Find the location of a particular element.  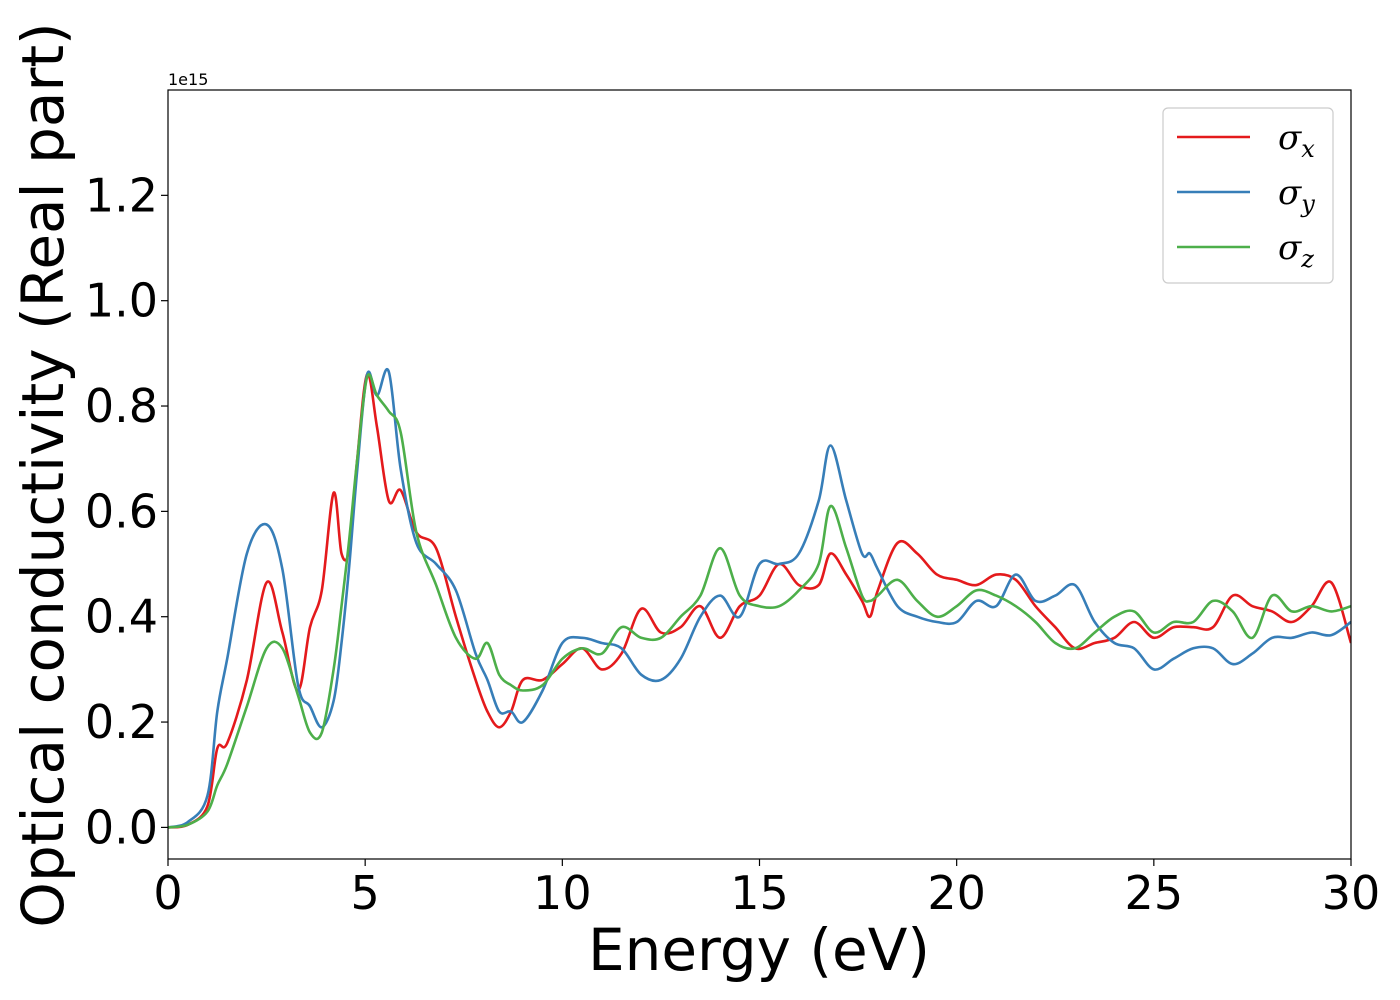

y-axis-ticks: 0.0 0.2 0.4 0.6 0.8 1.0 1.2 is located at coordinates (126, 511).